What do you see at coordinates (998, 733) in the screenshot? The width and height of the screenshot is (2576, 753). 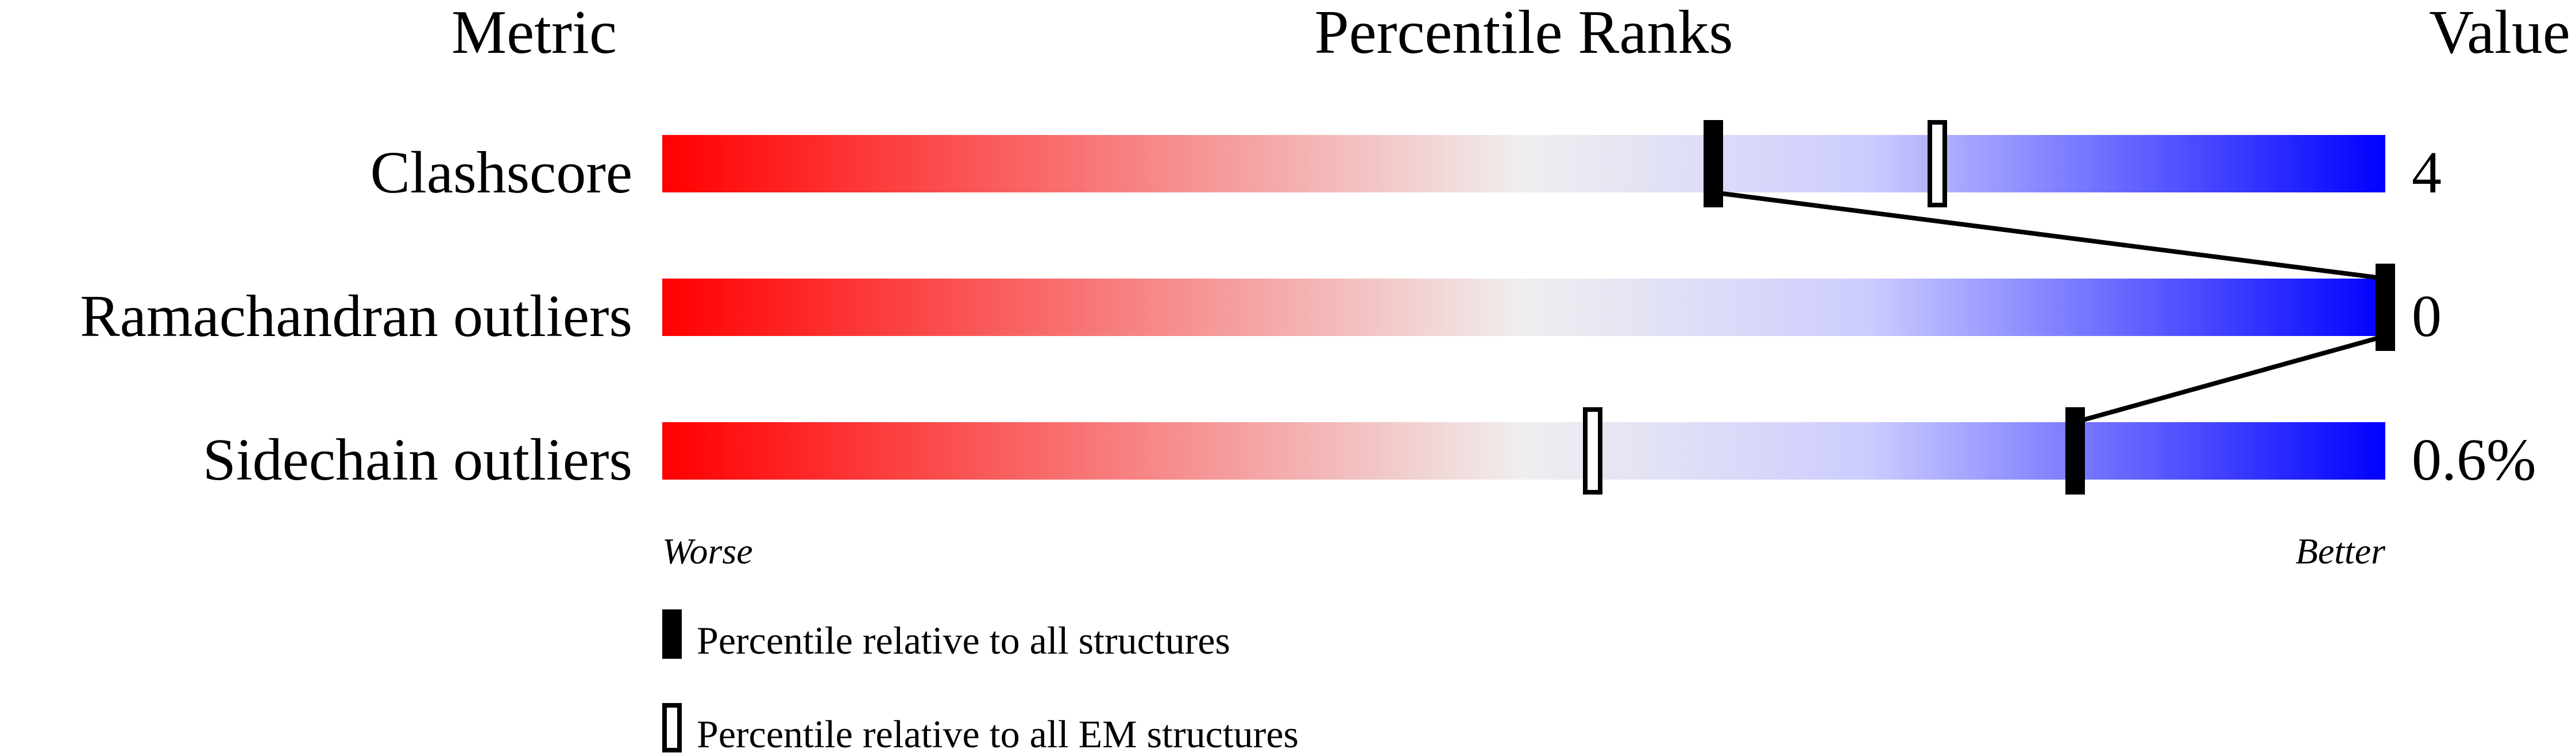 I see `legend-em-label: Percentile relative to all EM structures` at bounding box center [998, 733].